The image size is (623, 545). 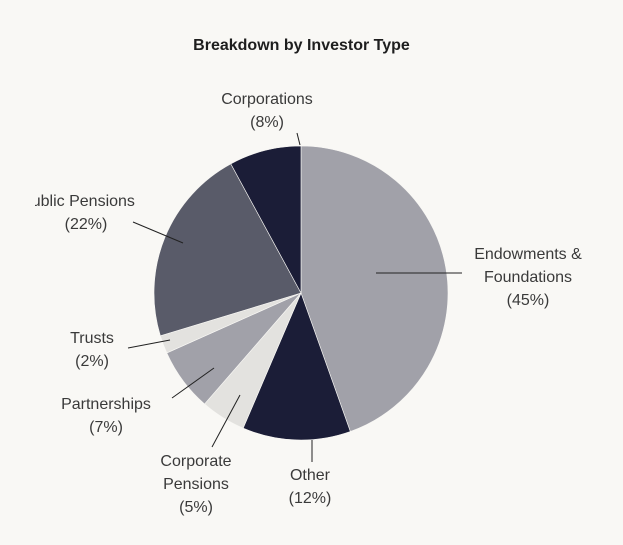 What do you see at coordinates (92, 361) in the screenshot?
I see `value-label: (2%)` at bounding box center [92, 361].